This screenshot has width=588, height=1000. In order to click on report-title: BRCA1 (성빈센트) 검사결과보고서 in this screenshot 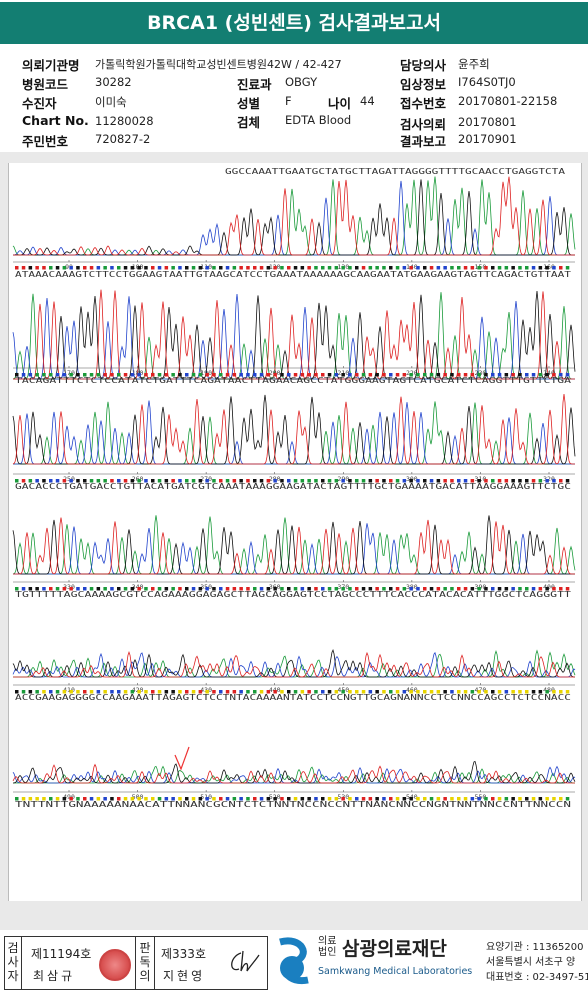, I will do `click(294, 23)`.